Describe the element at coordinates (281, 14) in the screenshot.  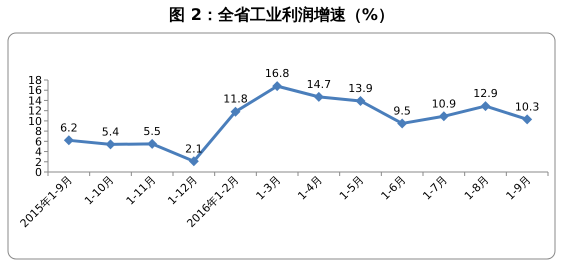
I see `chart-title: 图 2：全省工业利润增速（%）` at that location.